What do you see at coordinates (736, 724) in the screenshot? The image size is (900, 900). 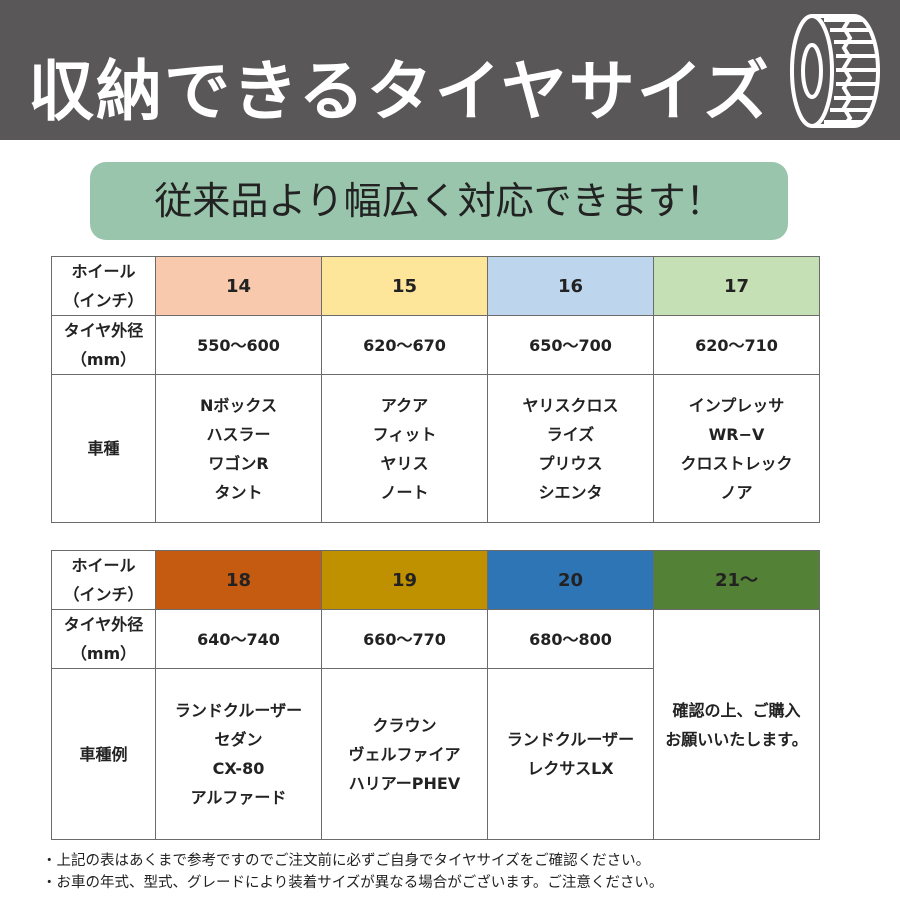 I see `confirm-note-cell: 確認の上、ご購入 お願いいたします。` at bounding box center [736, 724].